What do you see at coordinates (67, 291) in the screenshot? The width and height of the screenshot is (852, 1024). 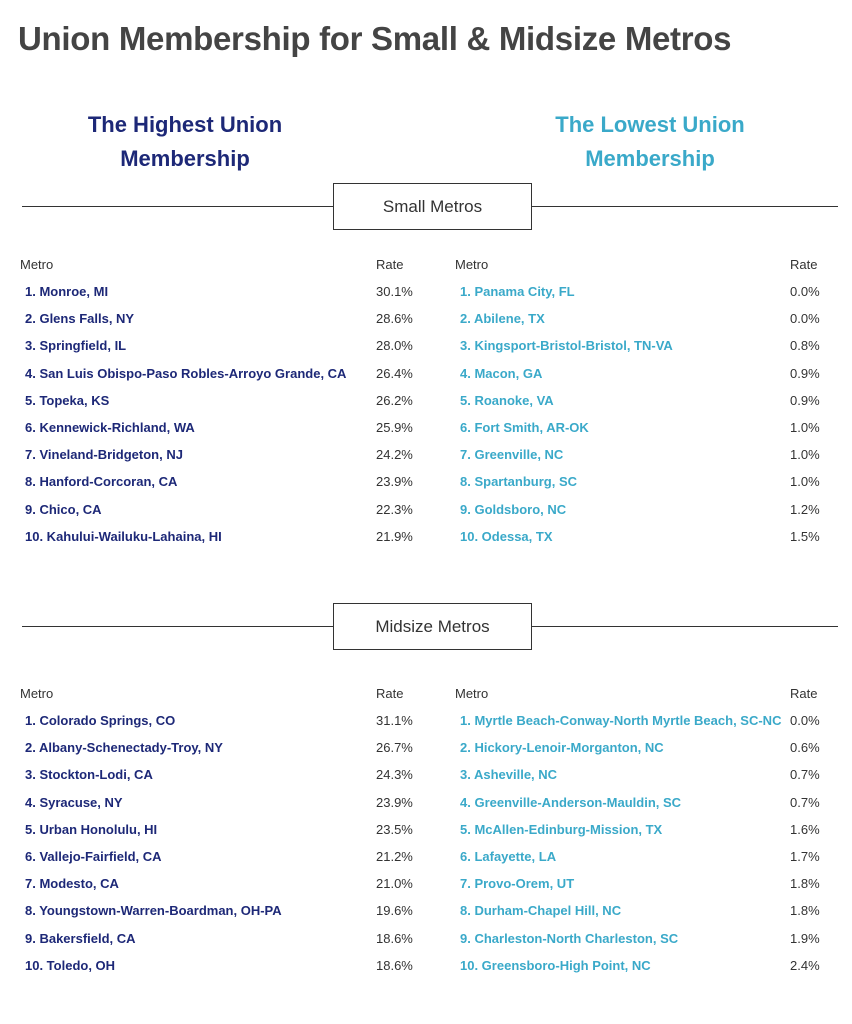 I see `metro-name: 1. Monroe, MI` at bounding box center [67, 291].